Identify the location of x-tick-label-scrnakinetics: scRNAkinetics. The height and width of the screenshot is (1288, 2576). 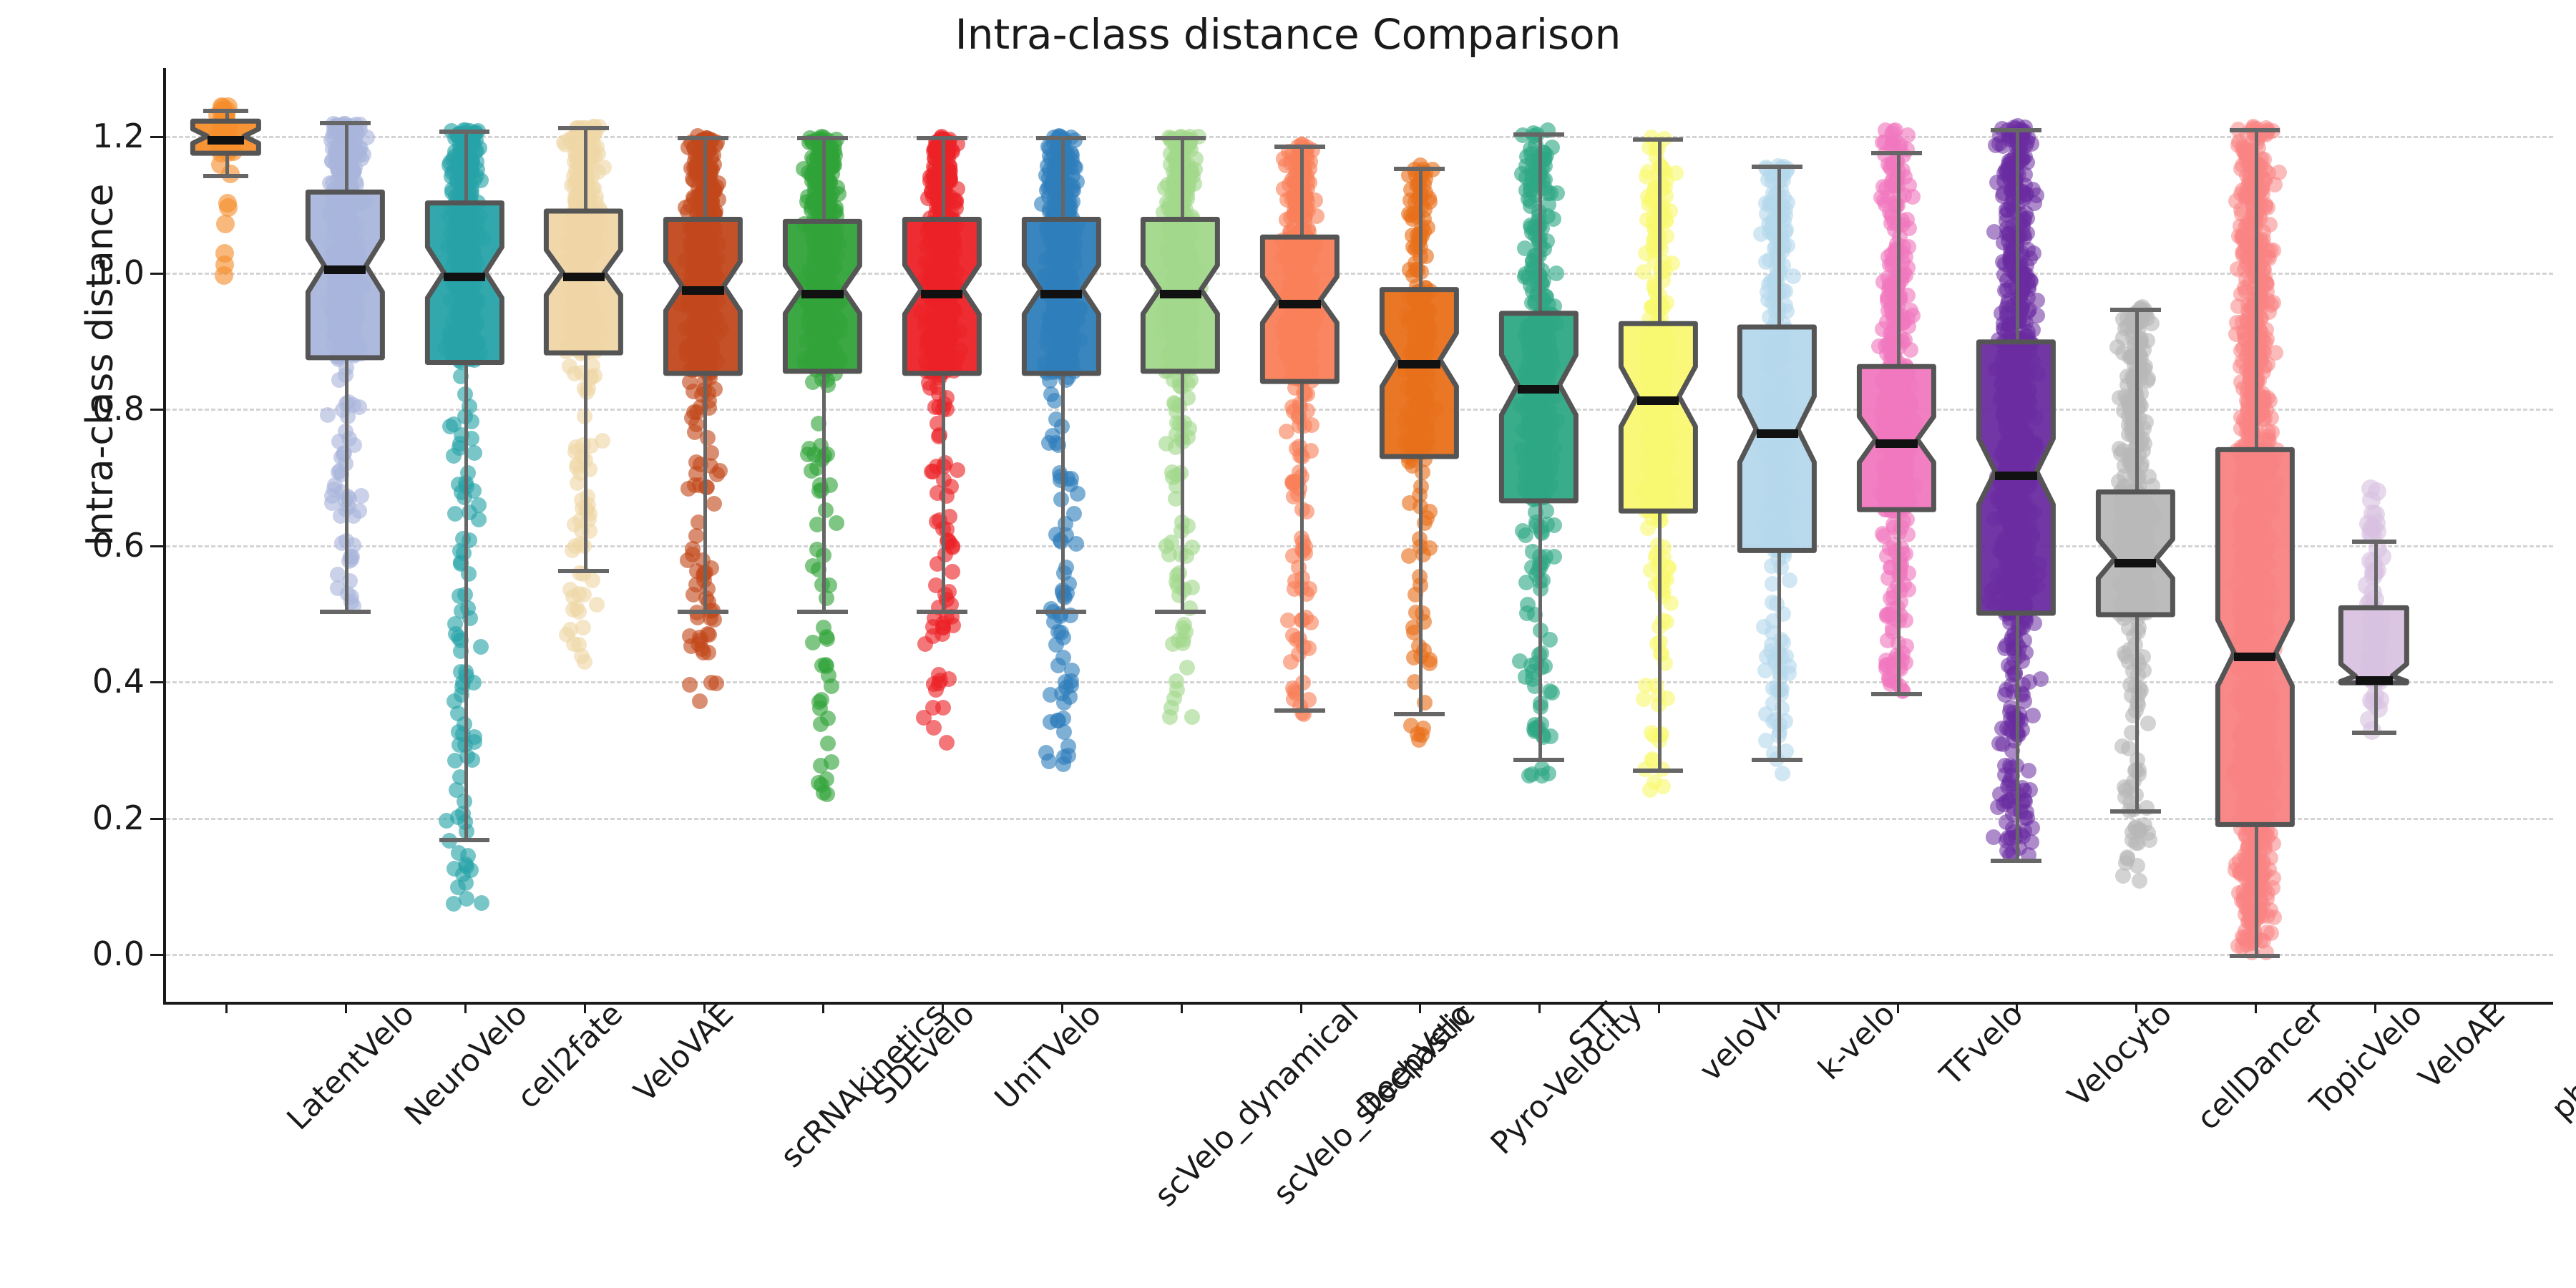
(863, 1085).